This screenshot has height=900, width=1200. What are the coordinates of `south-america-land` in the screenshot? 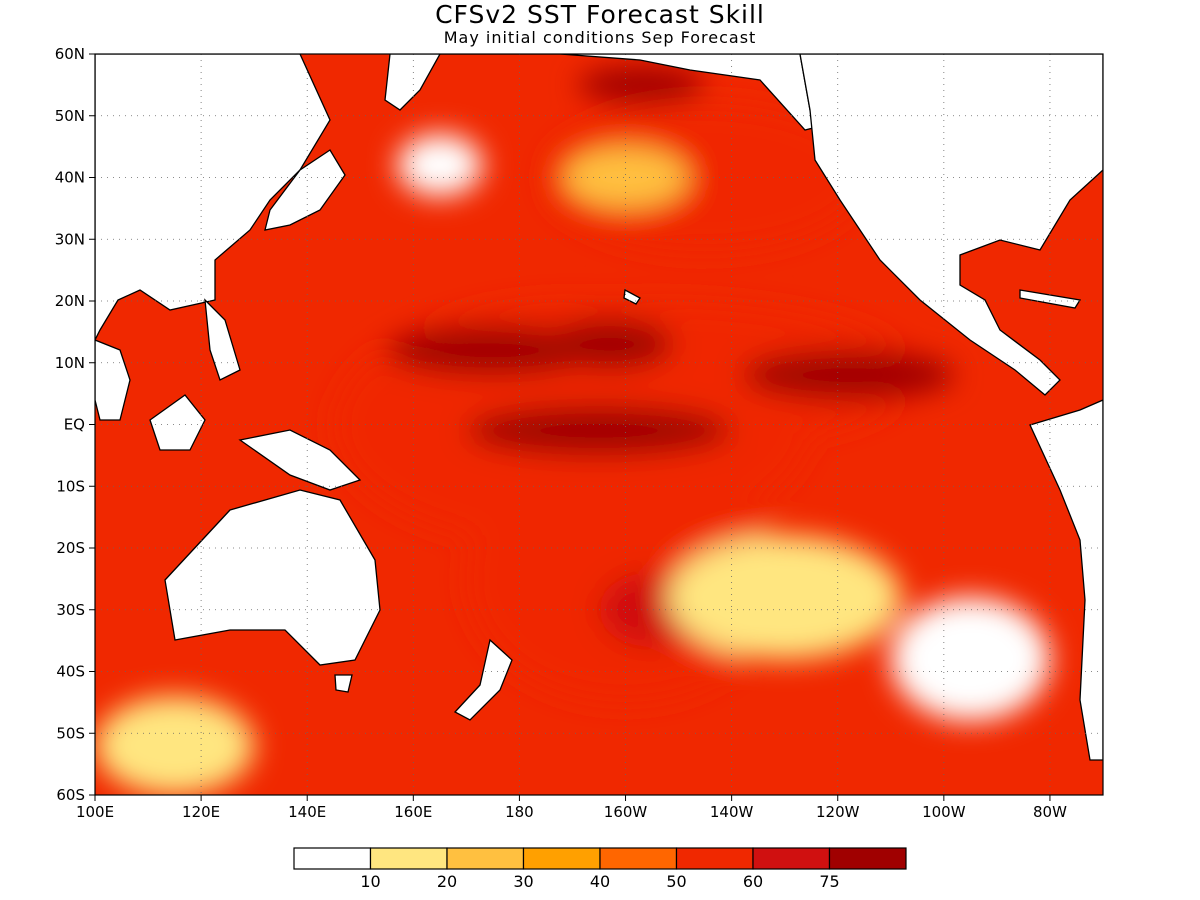 It's located at (1066, 580).